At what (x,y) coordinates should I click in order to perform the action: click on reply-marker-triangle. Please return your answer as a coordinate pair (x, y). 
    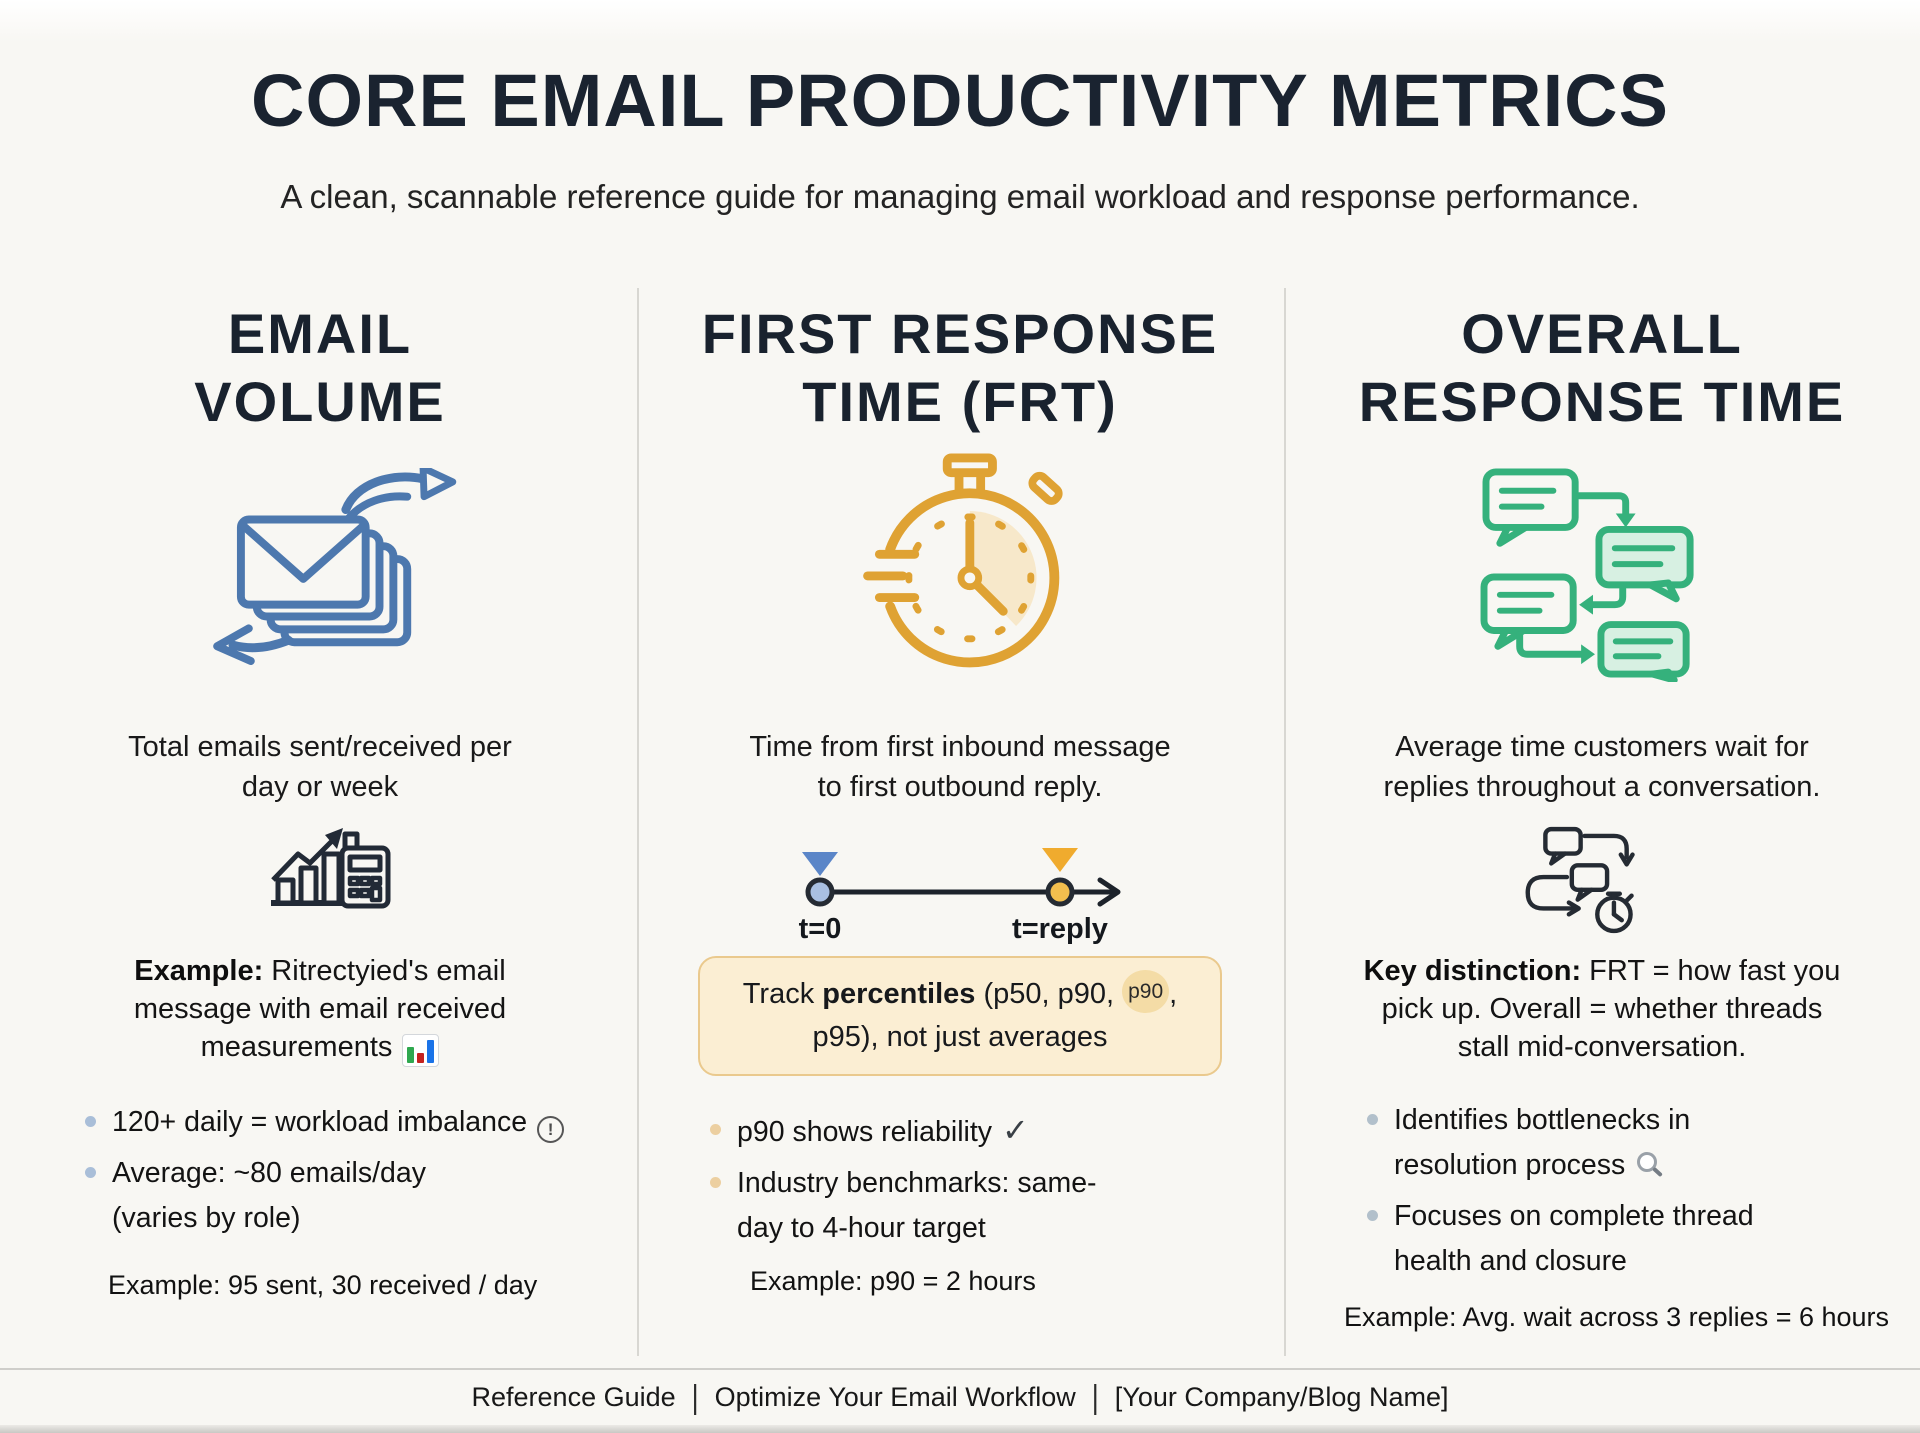
    Looking at the image, I should click on (1060, 860).